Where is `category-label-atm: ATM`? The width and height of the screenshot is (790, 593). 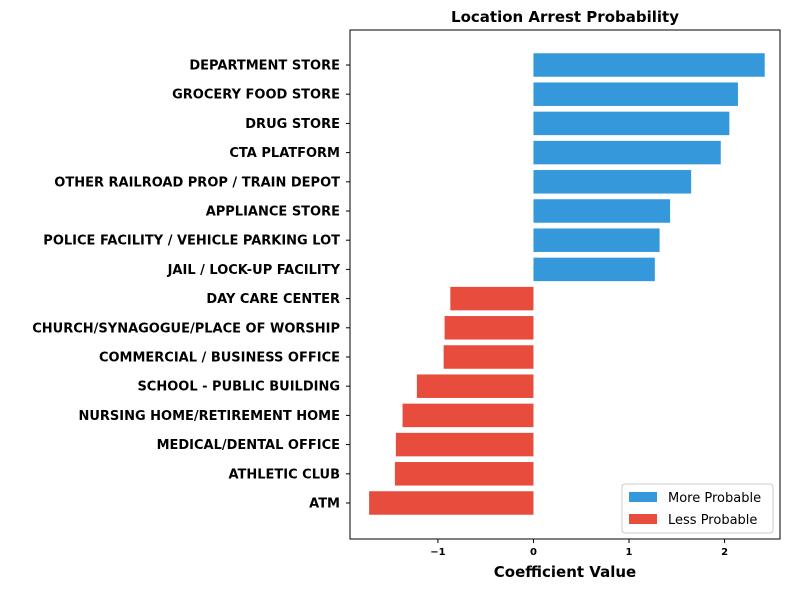 category-label-atm: ATM is located at coordinates (324, 504).